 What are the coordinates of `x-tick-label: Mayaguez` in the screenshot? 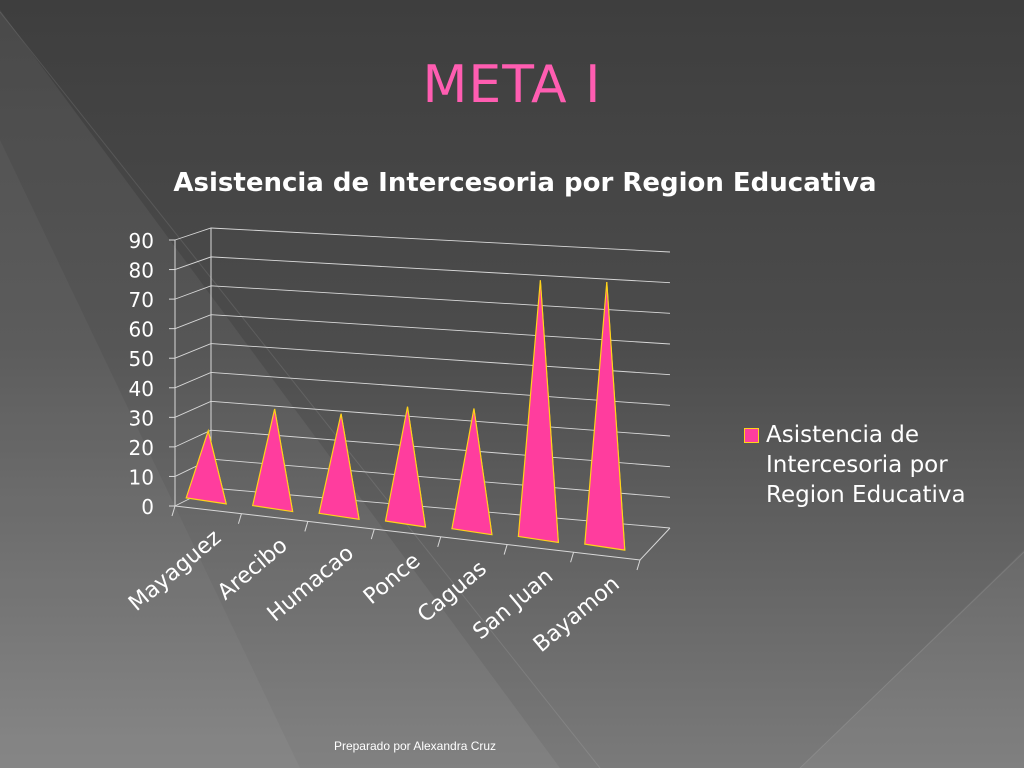 It's located at (175, 570).